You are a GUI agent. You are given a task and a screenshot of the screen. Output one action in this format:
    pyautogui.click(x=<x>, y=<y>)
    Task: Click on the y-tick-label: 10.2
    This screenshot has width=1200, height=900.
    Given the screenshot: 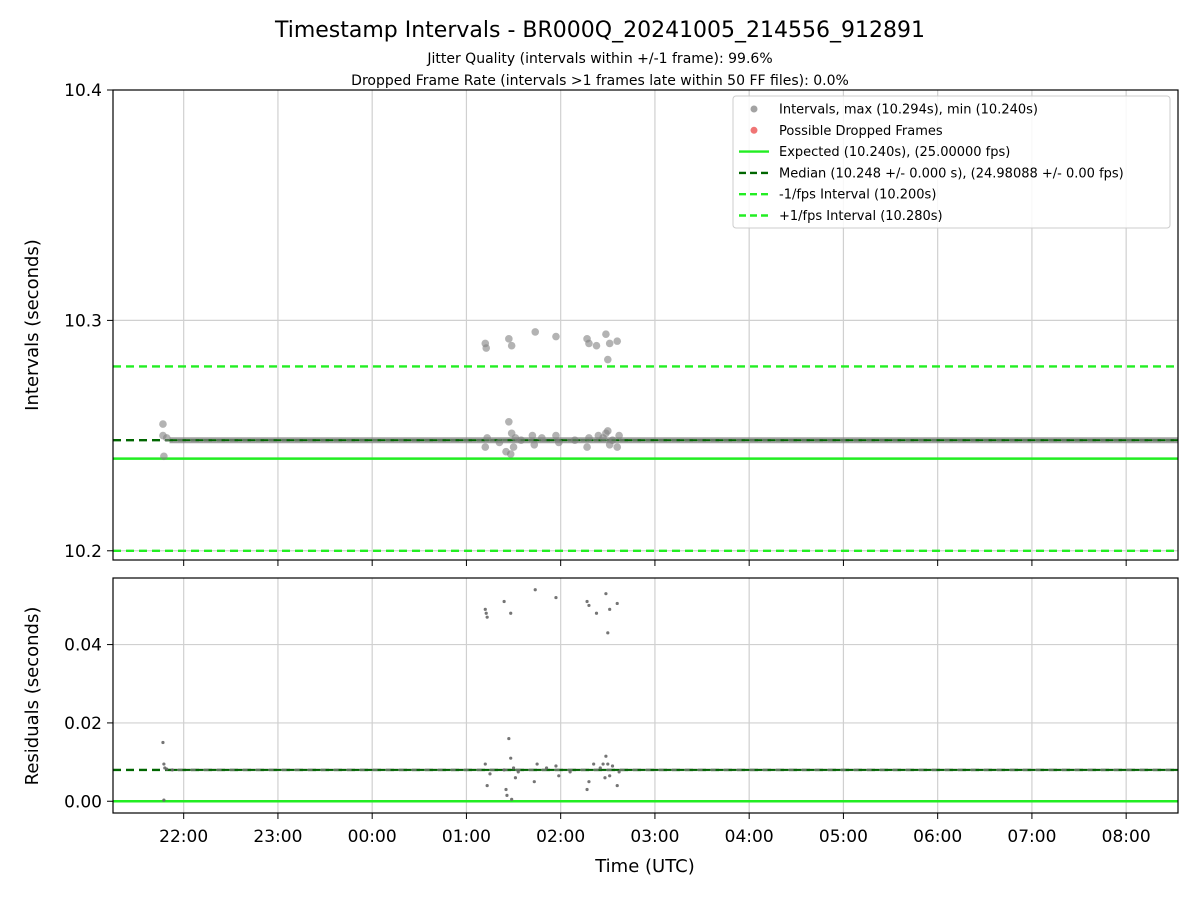 What is the action you would take?
    pyautogui.click(x=83, y=552)
    